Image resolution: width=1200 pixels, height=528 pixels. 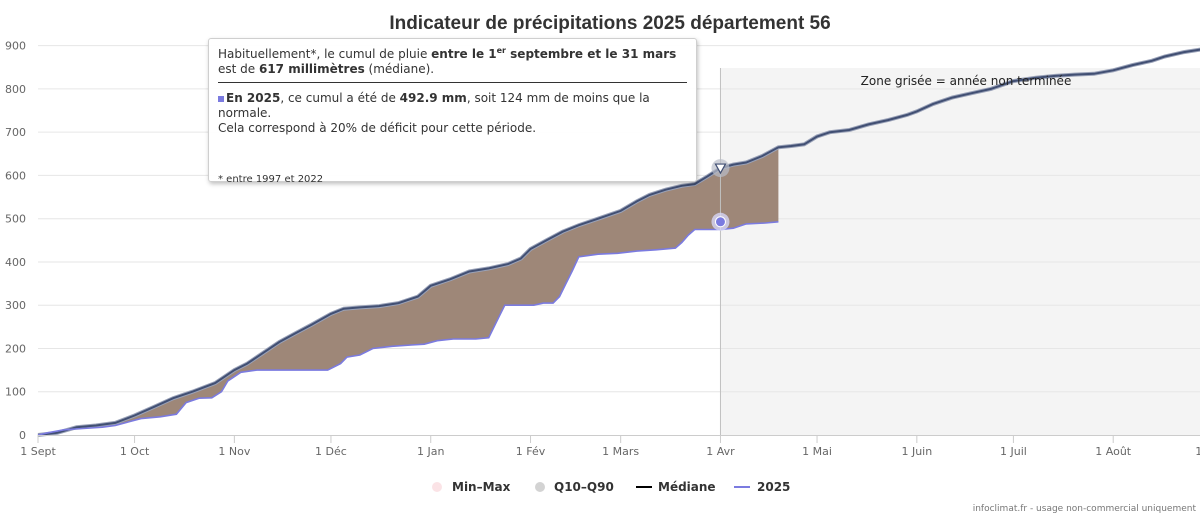 I want to click on legend-item-2025: 2025, so click(x=762, y=487).